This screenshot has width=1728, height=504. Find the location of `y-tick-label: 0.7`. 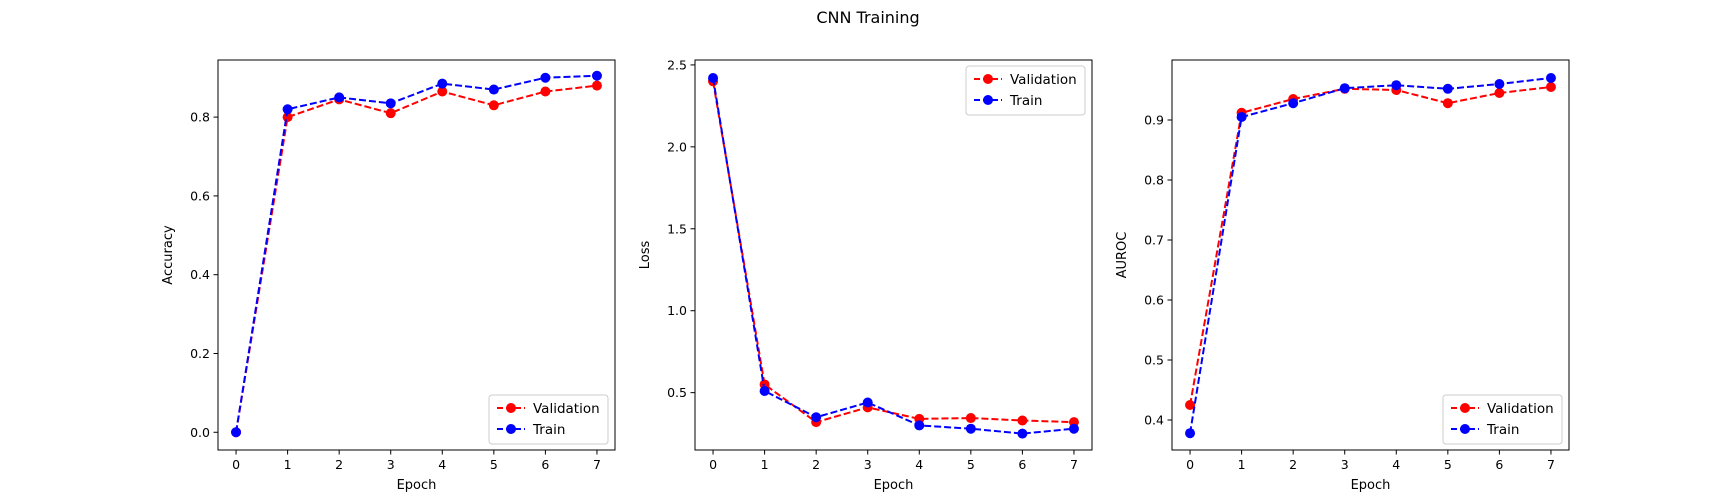

y-tick-label: 0.7 is located at coordinates (1154, 240).